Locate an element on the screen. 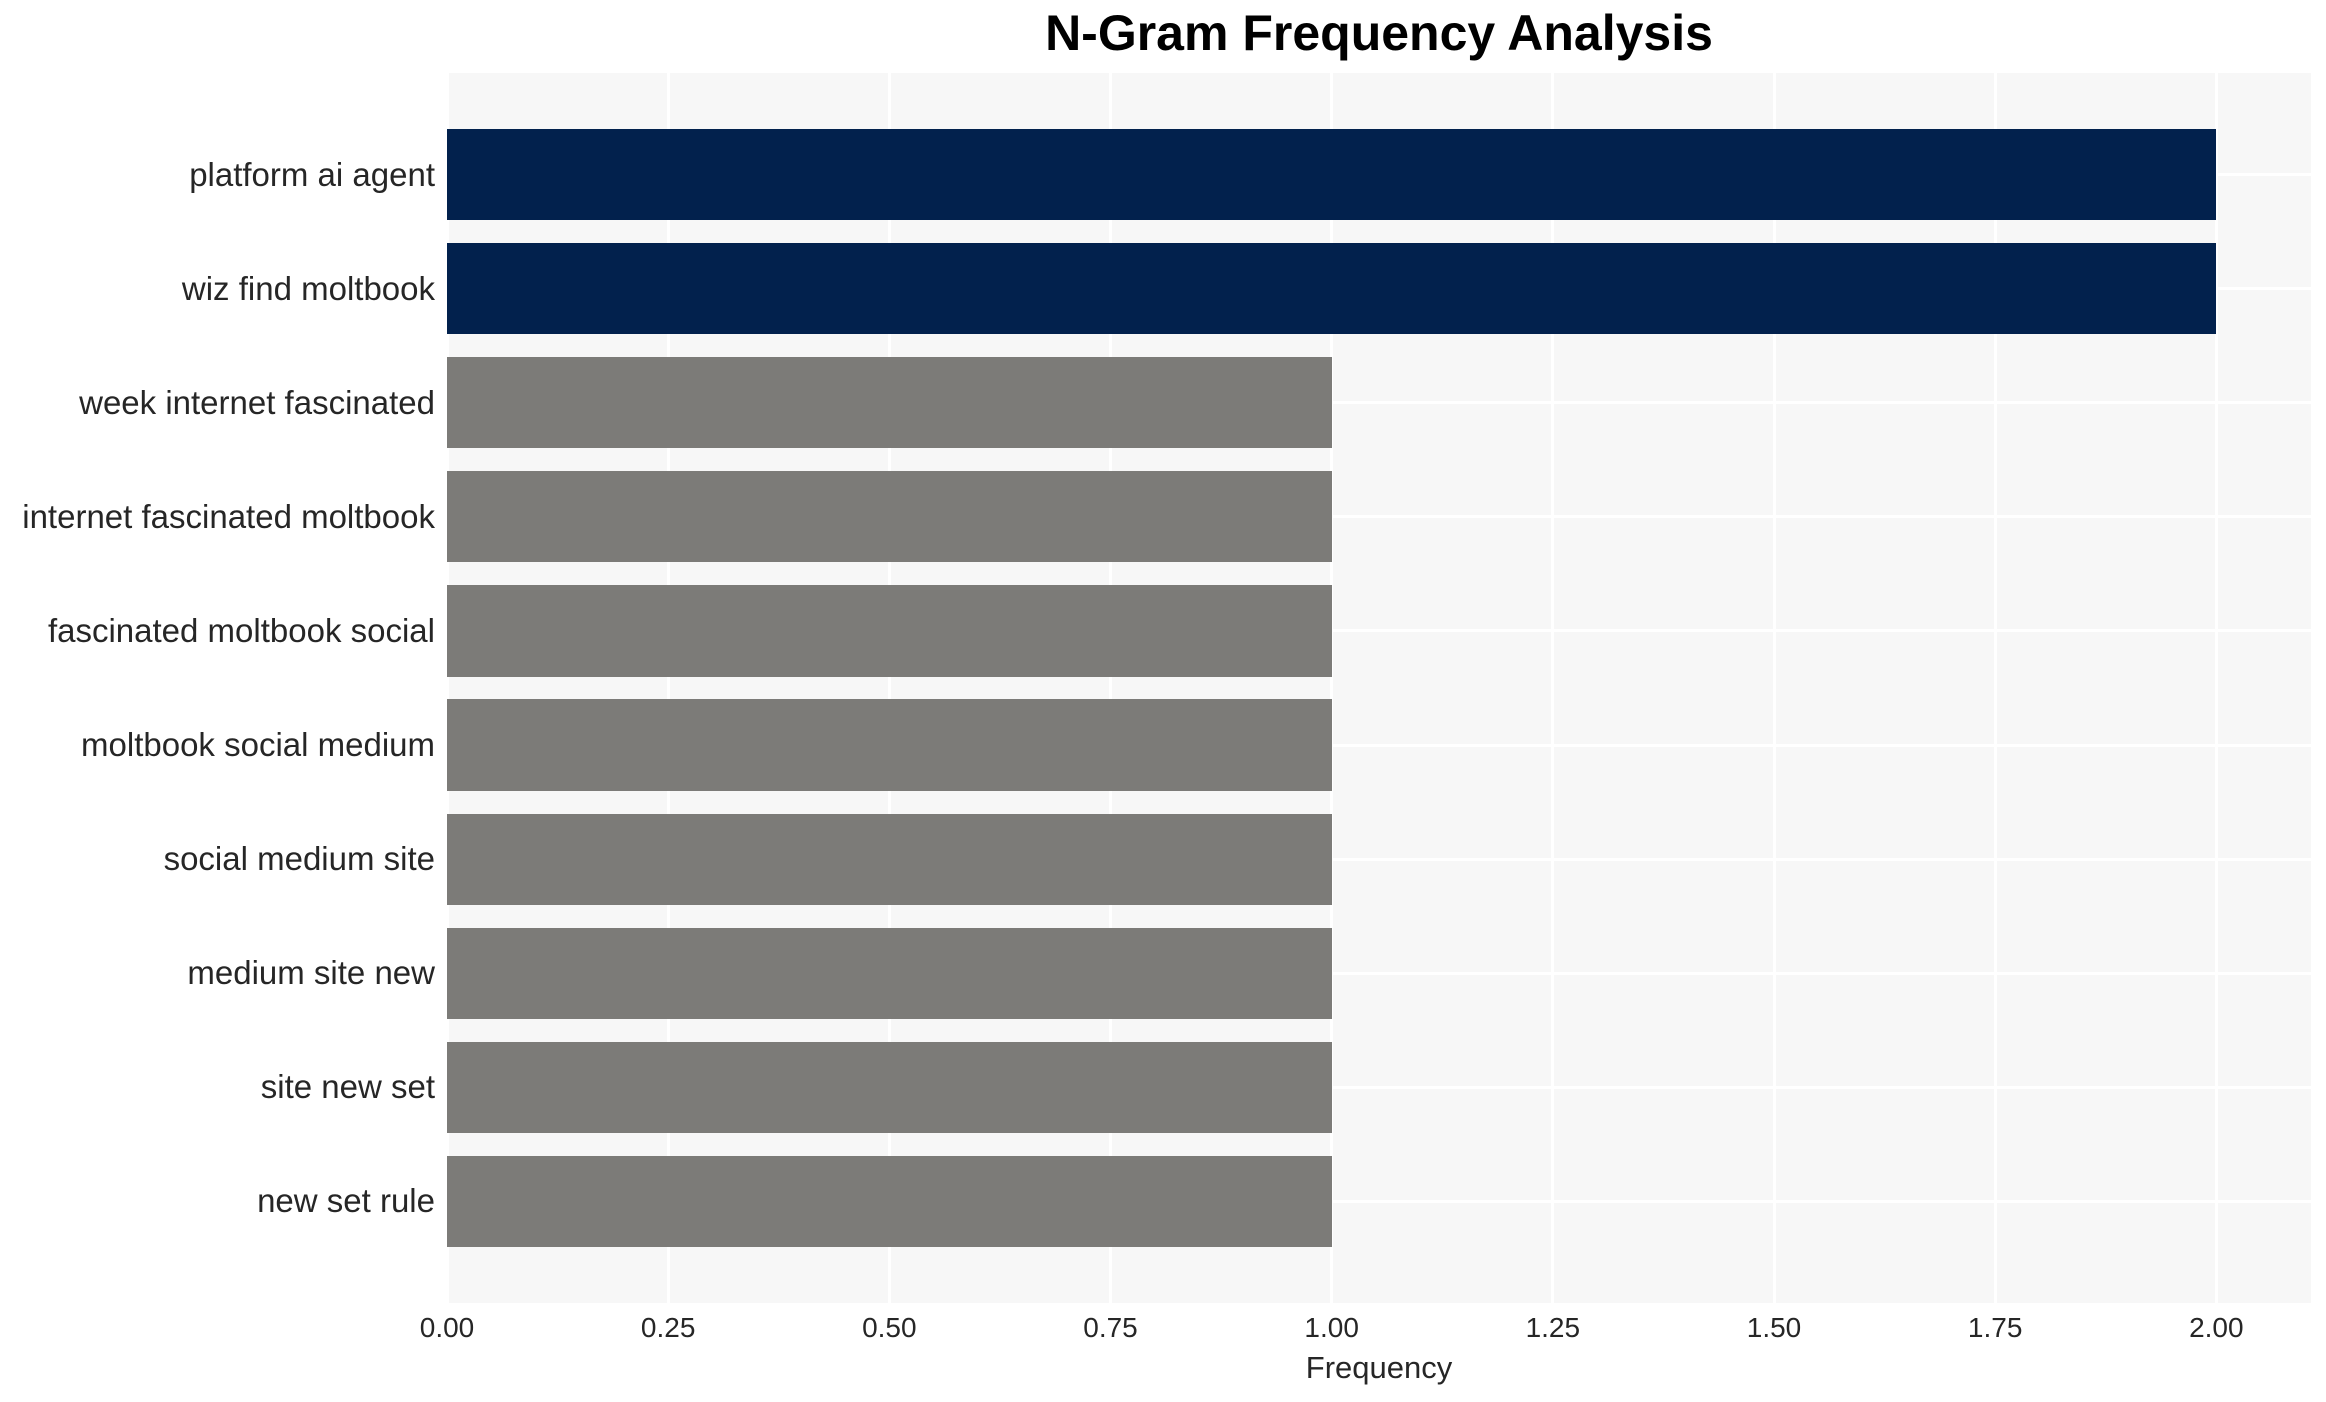 The image size is (2326, 1402). x-tick-label: 0.25 is located at coordinates (668, 1327).